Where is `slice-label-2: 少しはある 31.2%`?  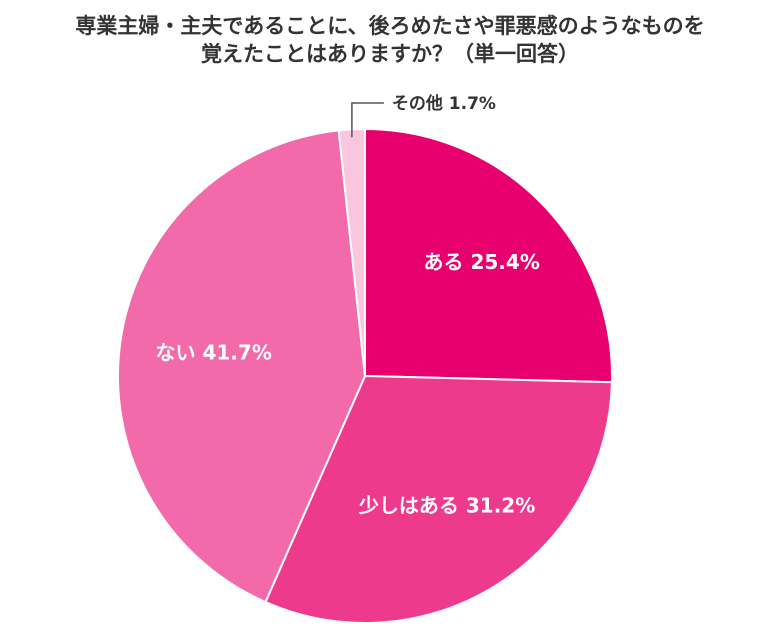
slice-label-2: 少しはある 31.2% is located at coordinates (446, 505).